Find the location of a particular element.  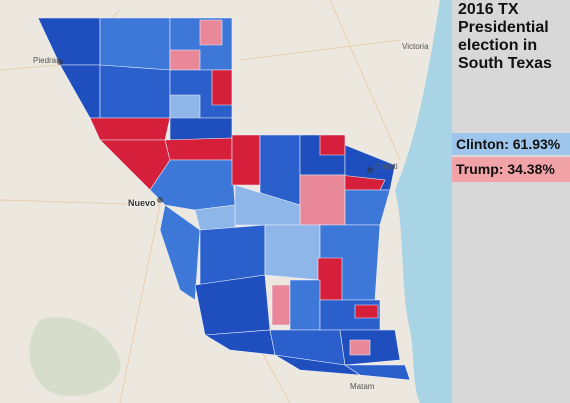

label-victoria: Victoria is located at coordinates (415, 46).